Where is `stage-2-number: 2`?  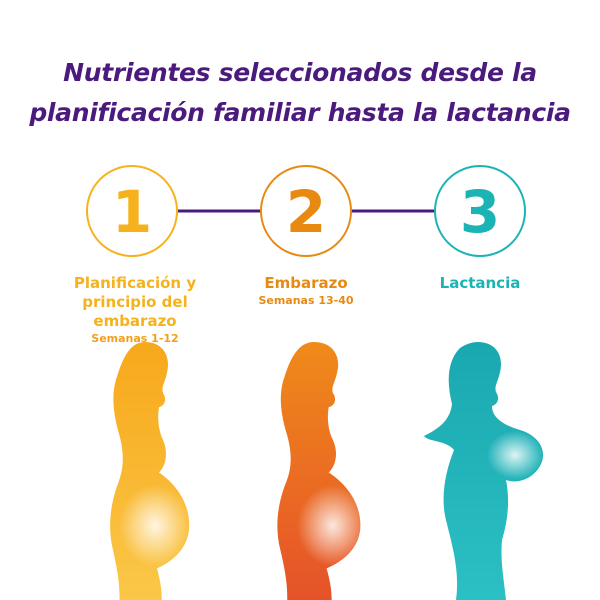
stage-2-number: 2 is located at coordinates (306, 212).